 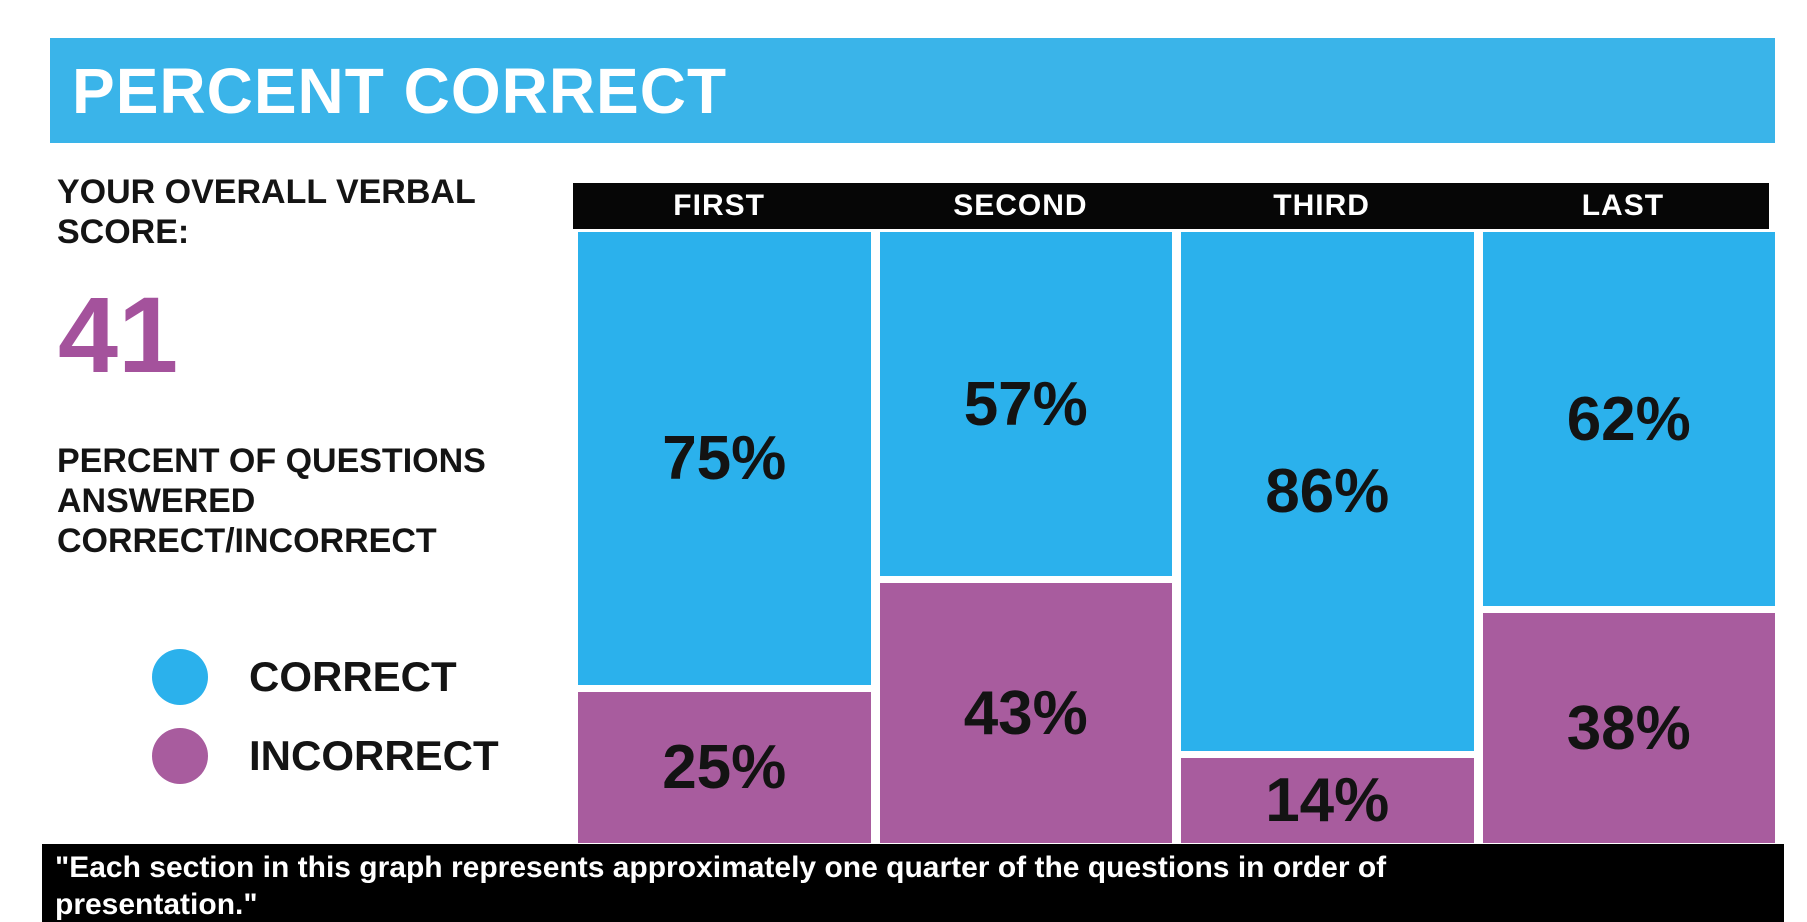 I want to click on segment-incorrect: 14%, so click(x=1327, y=800).